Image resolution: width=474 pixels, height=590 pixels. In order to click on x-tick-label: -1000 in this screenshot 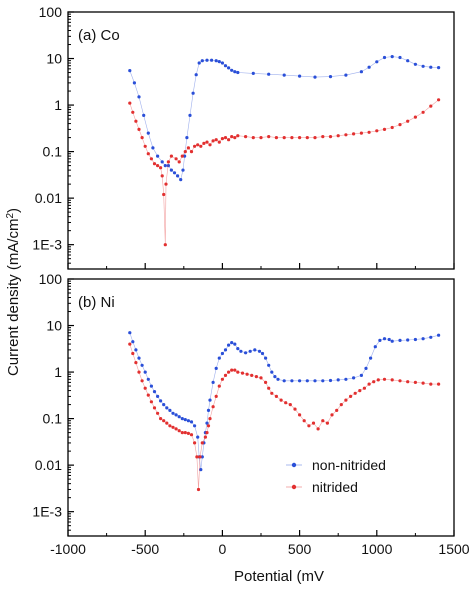, I will do `click(68, 549)`.